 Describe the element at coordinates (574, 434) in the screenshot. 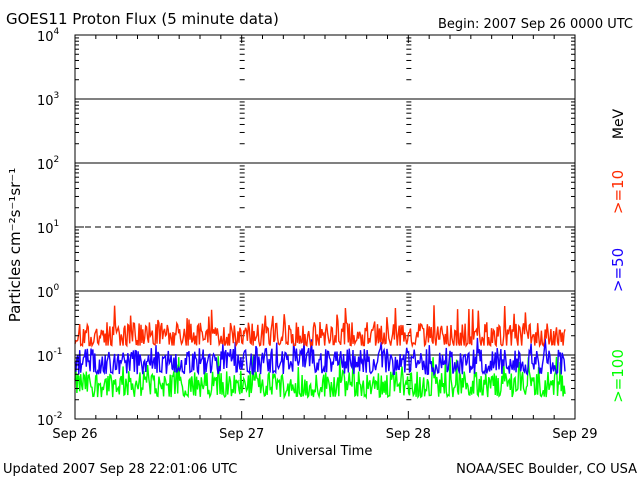

I see `x-tick-label: Sep 29` at that location.